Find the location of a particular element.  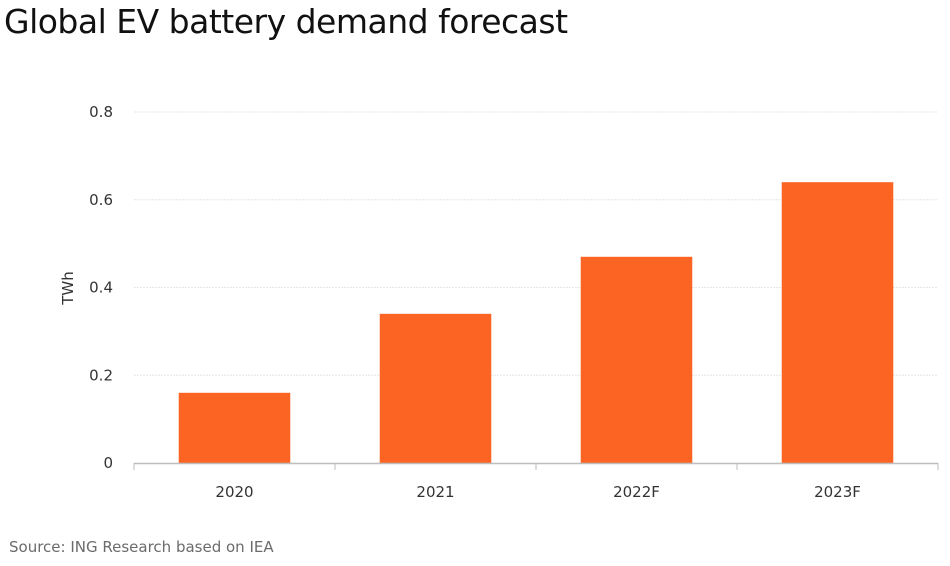

y-tick-label: 0.2 is located at coordinates (101, 375).